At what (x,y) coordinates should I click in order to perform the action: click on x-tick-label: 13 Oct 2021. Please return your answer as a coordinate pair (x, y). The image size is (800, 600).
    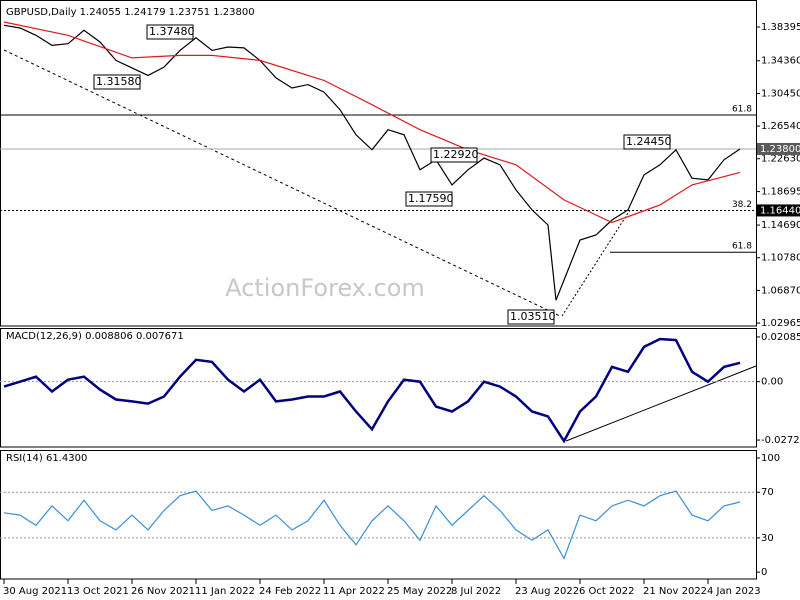
    Looking at the image, I should click on (98, 591).